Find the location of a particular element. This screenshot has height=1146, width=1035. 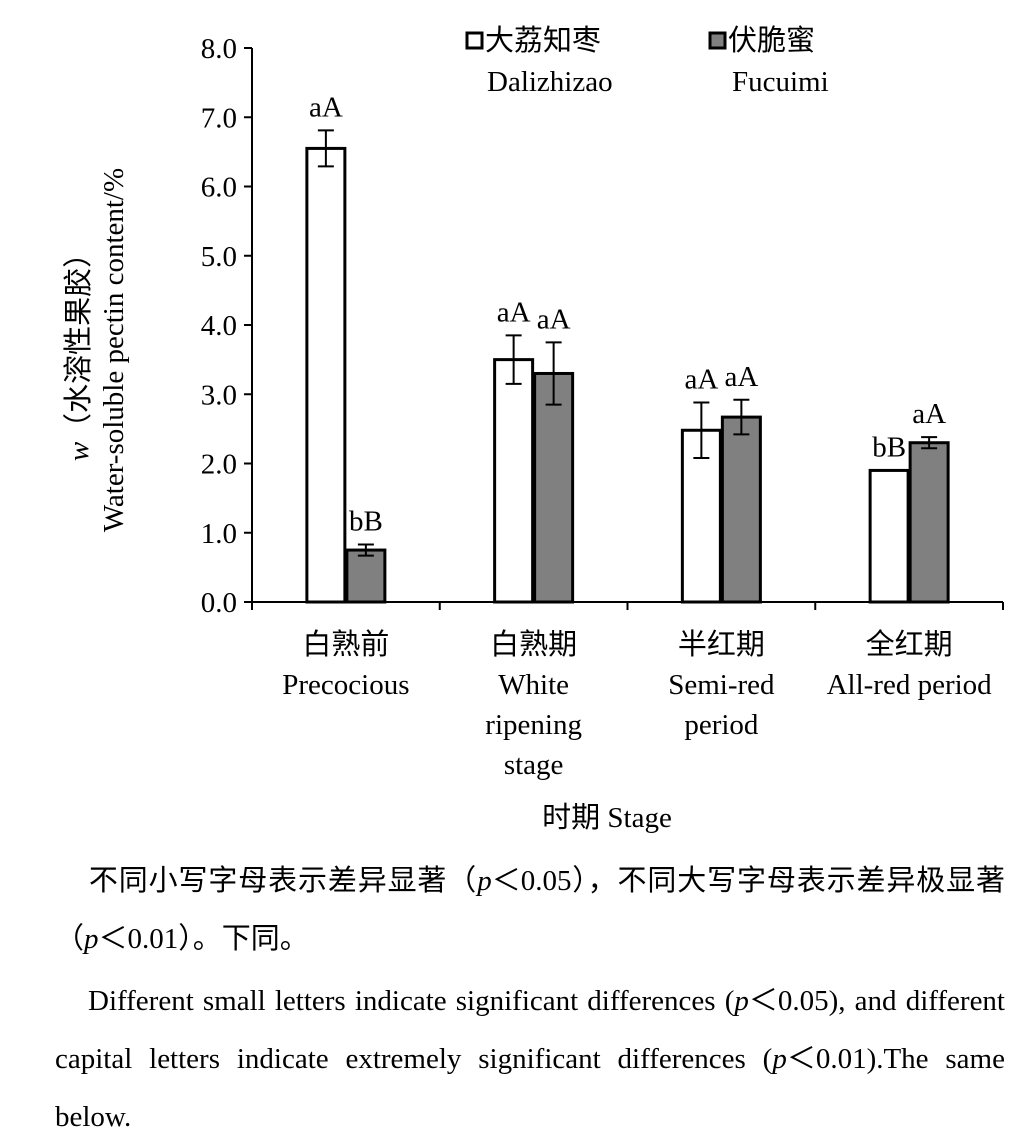

x-tick-label: 白熟前 is located at coordinates (345, 644).